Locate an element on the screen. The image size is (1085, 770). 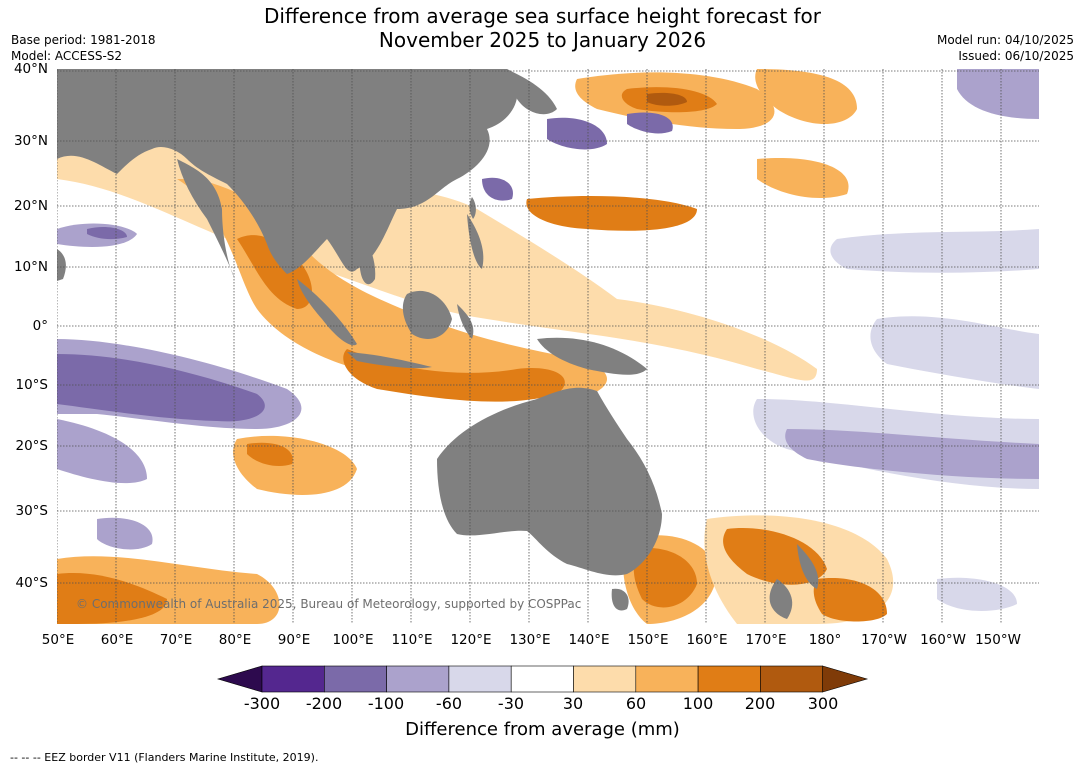
colorbar-tick: -60 is located at coordinates (449, 703).